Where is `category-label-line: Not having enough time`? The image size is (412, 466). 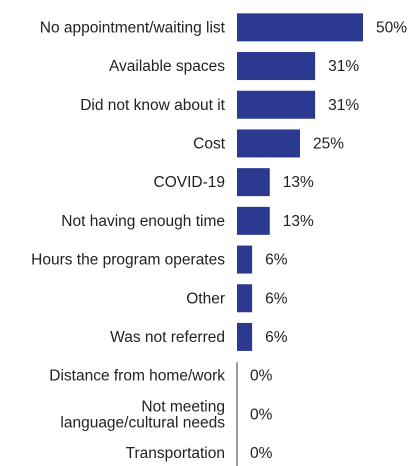
category-label-line: Not having enough time is located at coordinates (143, 221).